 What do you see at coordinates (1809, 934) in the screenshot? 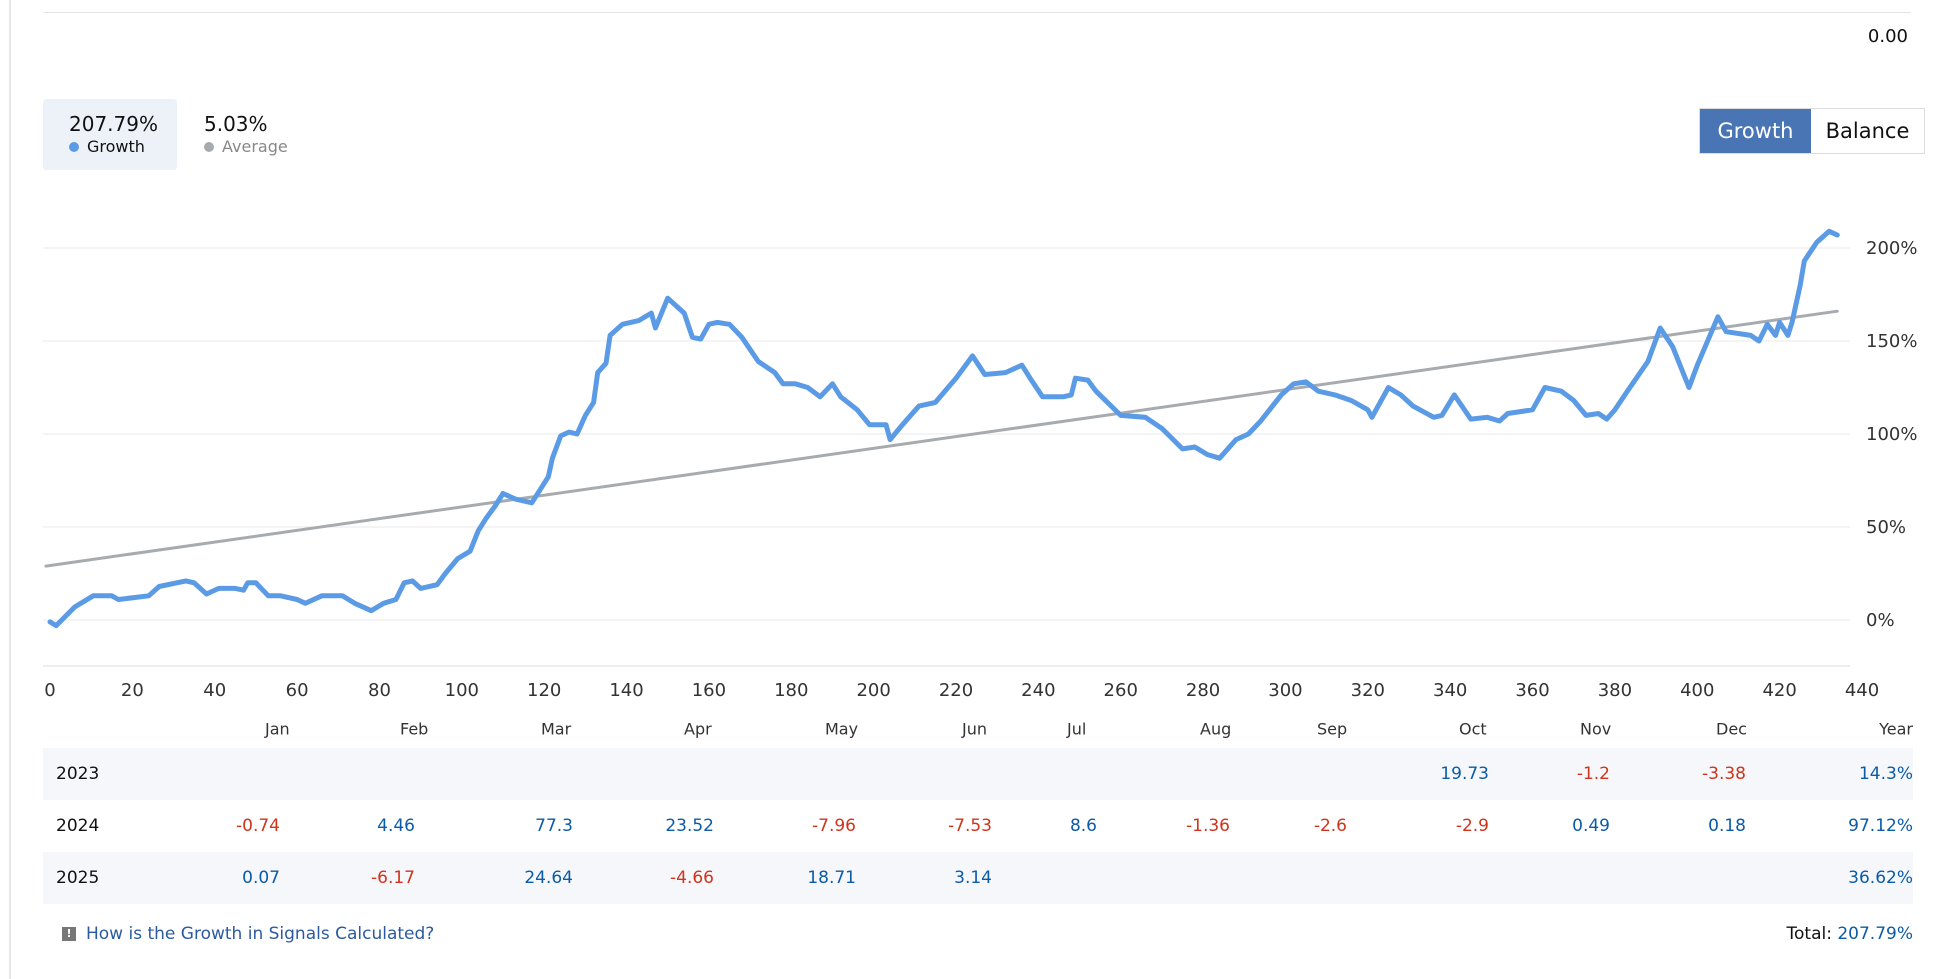
I see `total-label: Total:` at bounding box center [1809, 934].